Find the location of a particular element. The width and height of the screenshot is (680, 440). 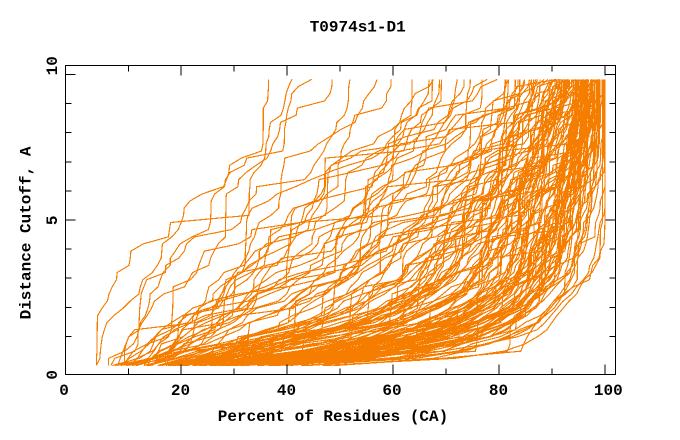

svg-text: 60 is located at coordinates (391, 391).